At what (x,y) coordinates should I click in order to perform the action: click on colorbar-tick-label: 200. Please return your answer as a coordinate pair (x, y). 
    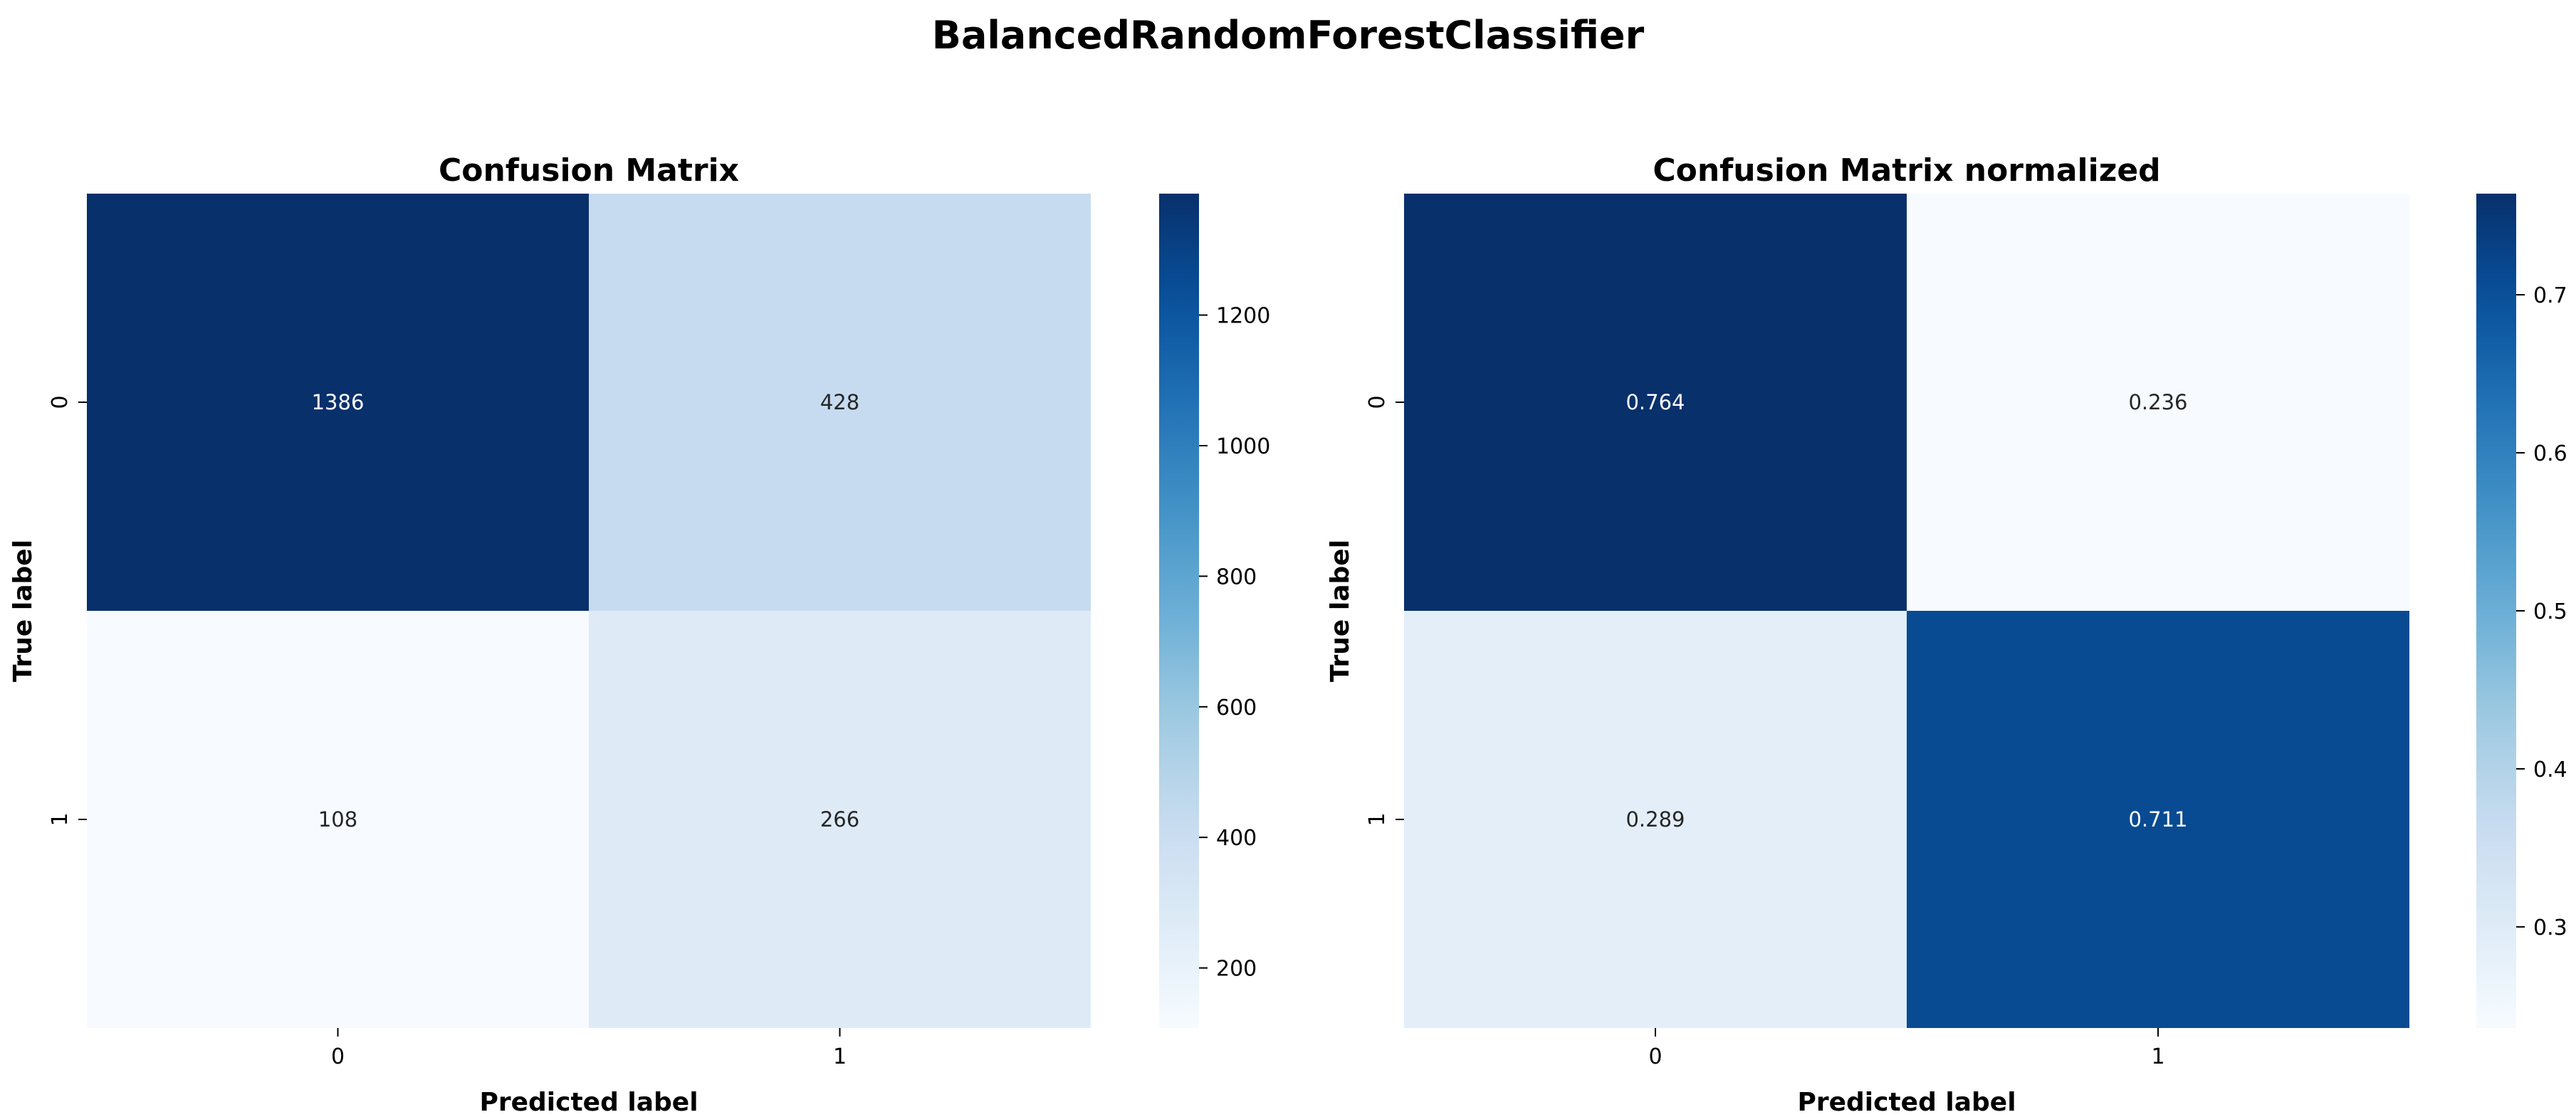
    Looking at the image, I should click on (1236, 969).